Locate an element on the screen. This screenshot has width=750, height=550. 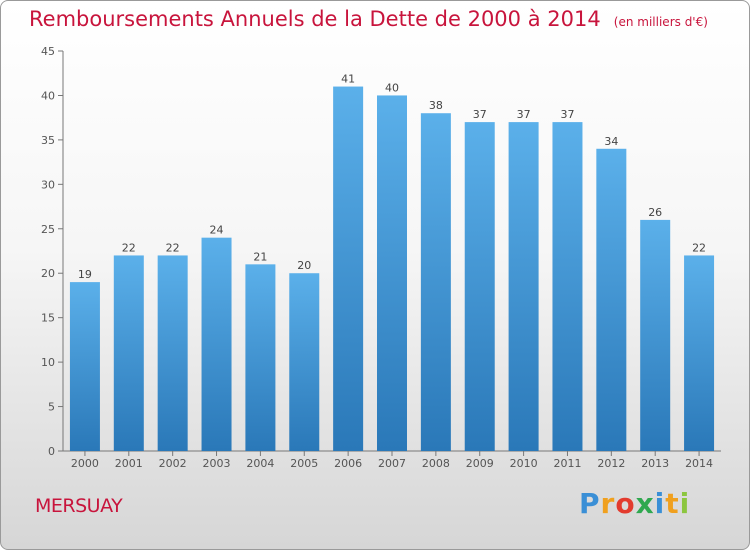
y-tick-label: 25 is located at coordinates (48, 229).